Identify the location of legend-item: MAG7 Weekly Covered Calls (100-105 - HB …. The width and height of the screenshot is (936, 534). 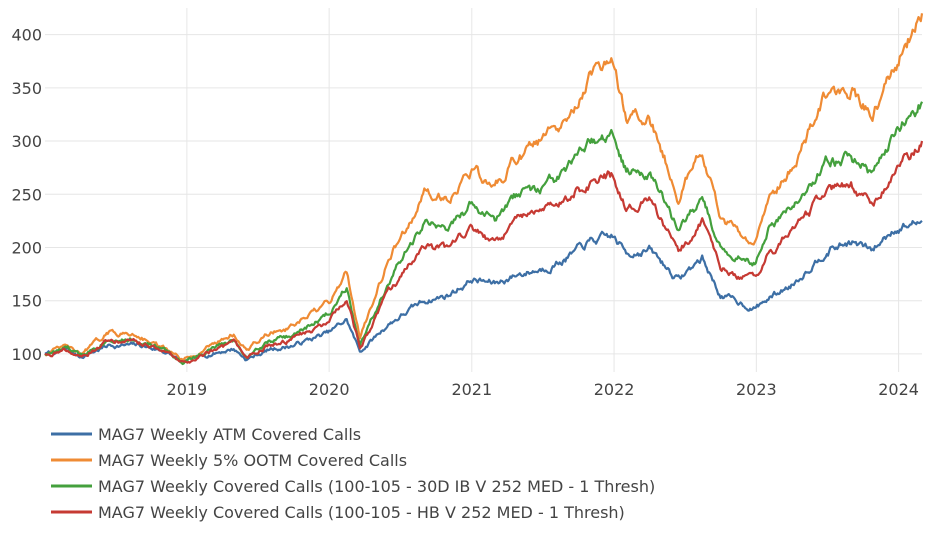
(338, 512).